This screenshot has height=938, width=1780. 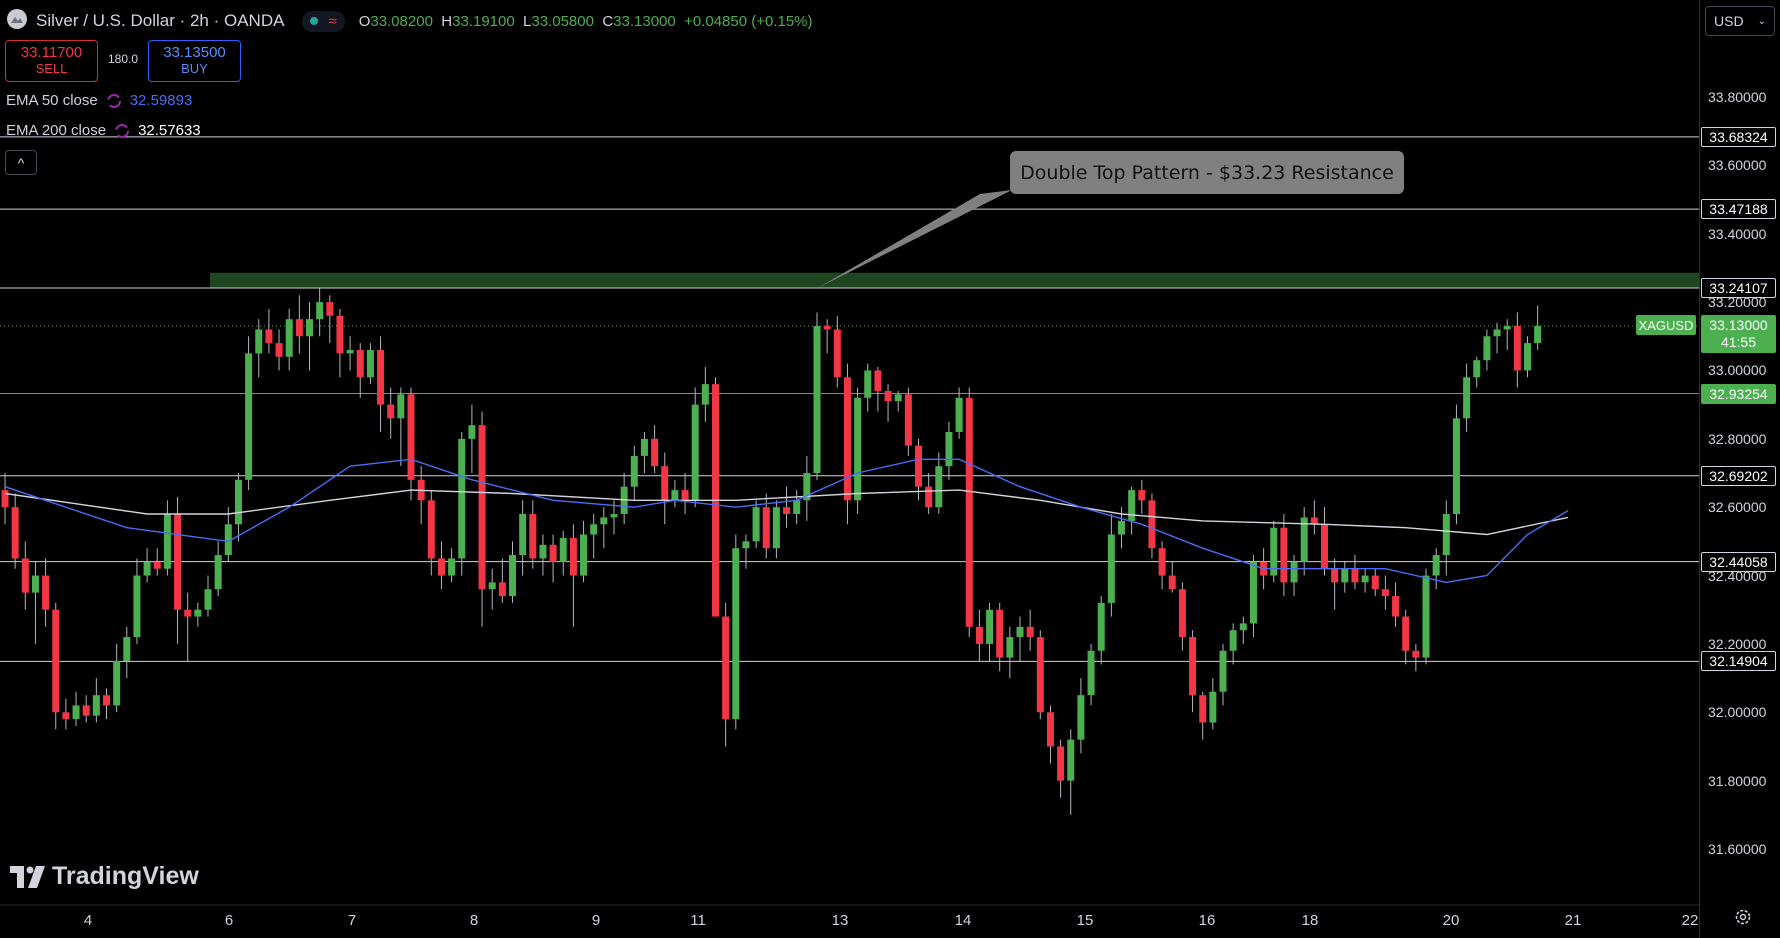 I want to click on x-tick: 9, so click(x=596, y=920).